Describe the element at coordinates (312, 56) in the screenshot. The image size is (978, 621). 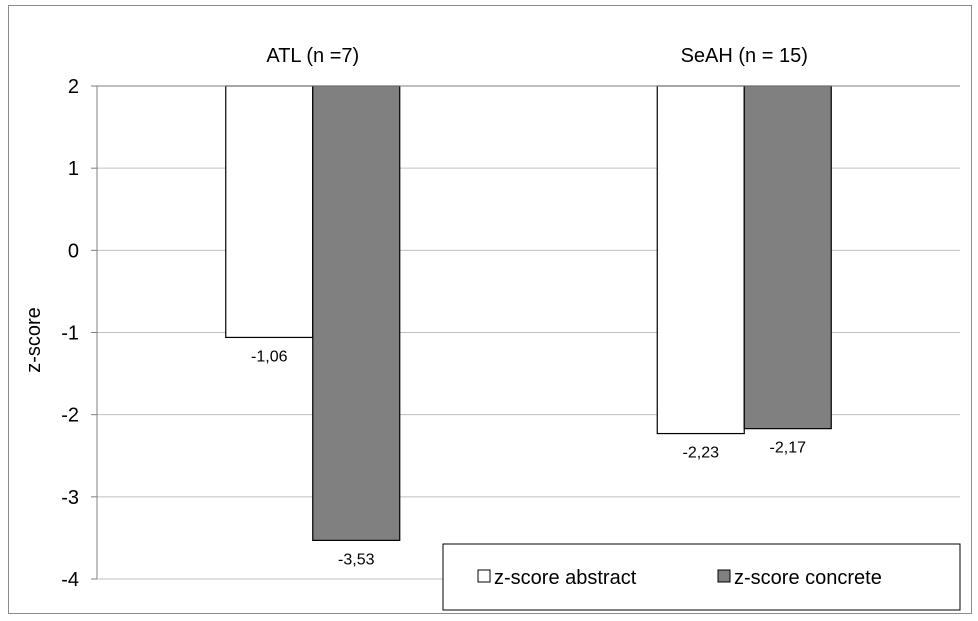
I see `category-label: ATL (n =7)` at that location.